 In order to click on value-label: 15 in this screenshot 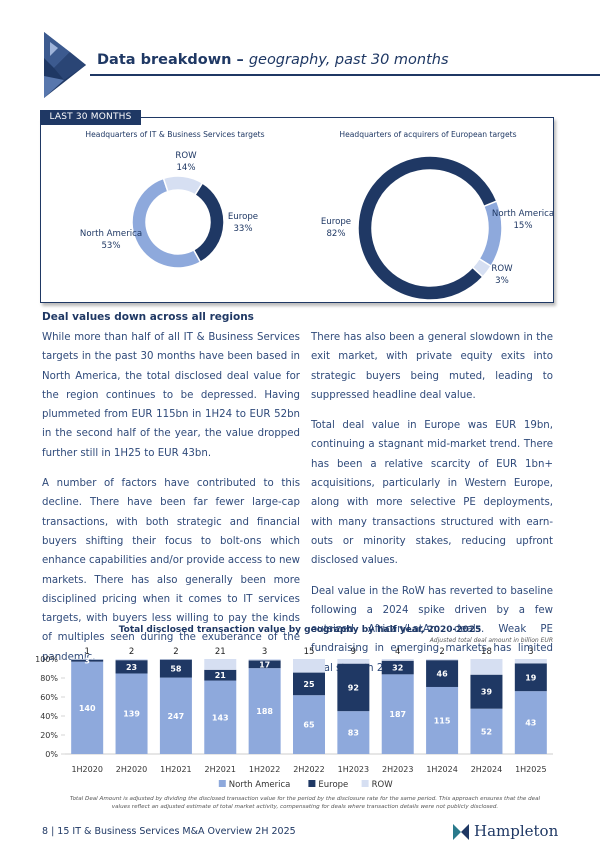, I will do `click(309, 652)`.